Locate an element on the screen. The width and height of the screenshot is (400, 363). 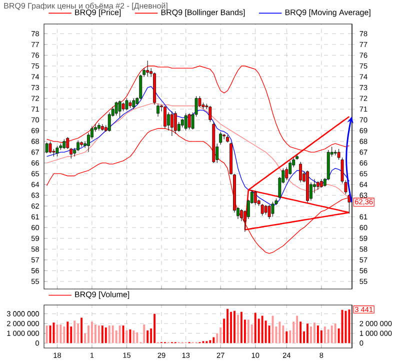
legend-label: BRQ9 [Moving Average] is located at coordinates (327, 13).